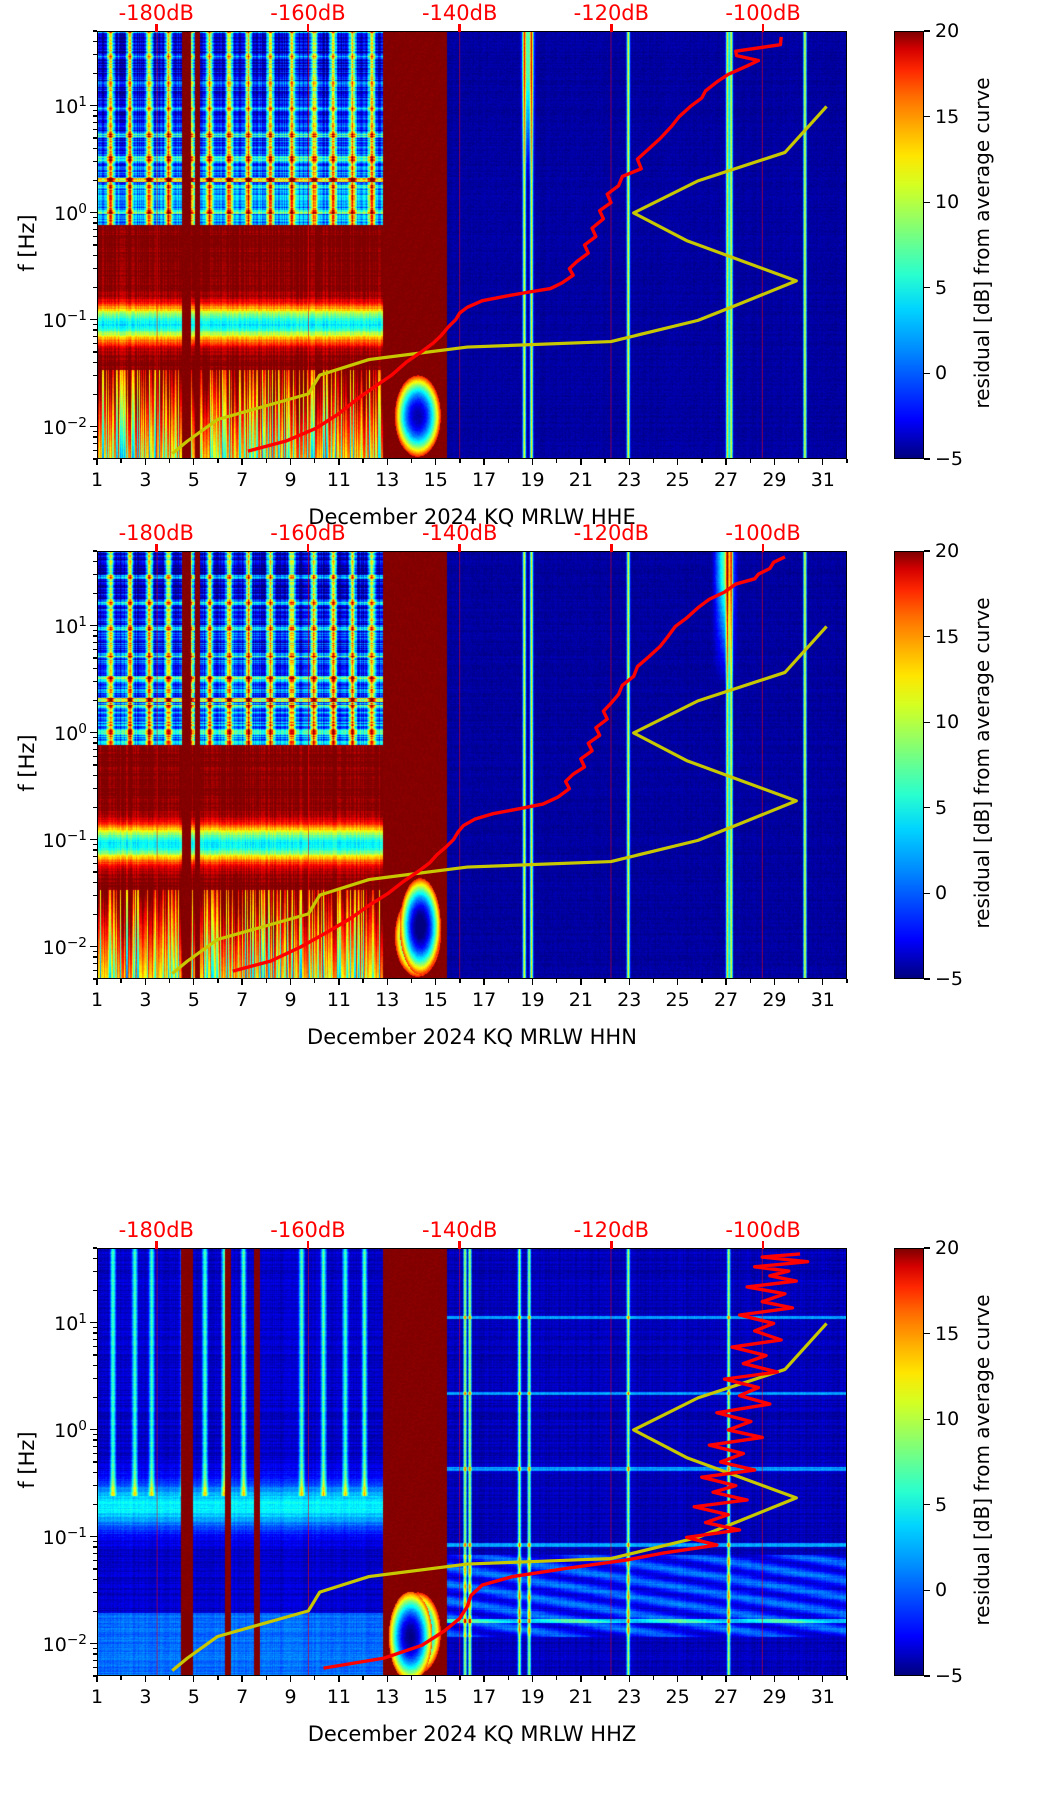 The height and width of the screenshot is (1806, 1052). Describe the element at coordinates (387, 1000) in the screenshot. I see `x-tick-label: 13` at that location.